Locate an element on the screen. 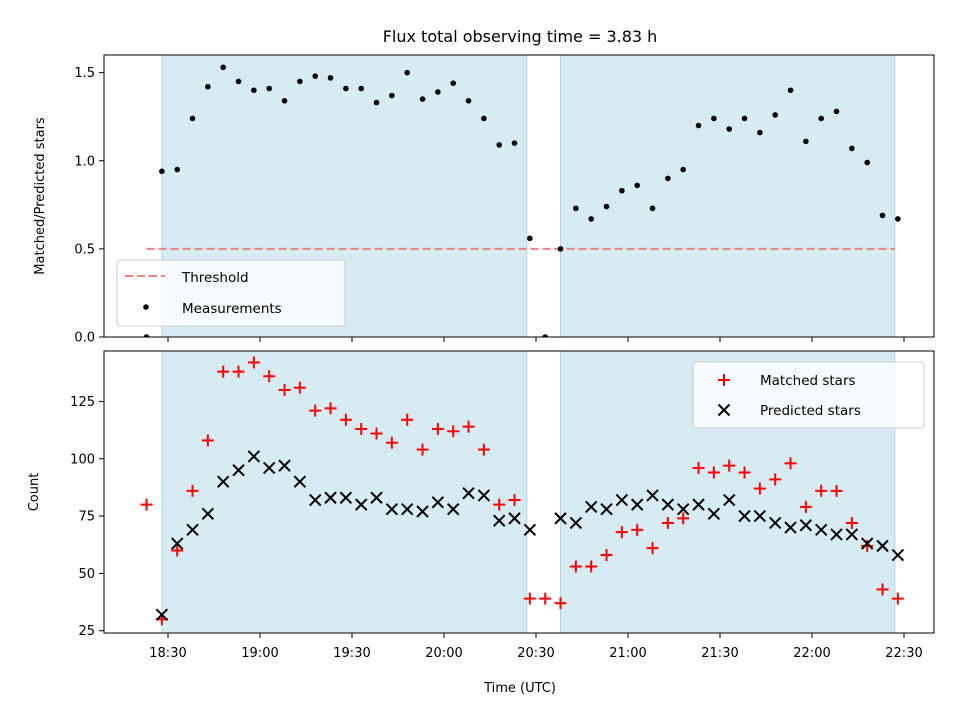  y-tick-label: 0.5 is located at coordinates (84, 249).